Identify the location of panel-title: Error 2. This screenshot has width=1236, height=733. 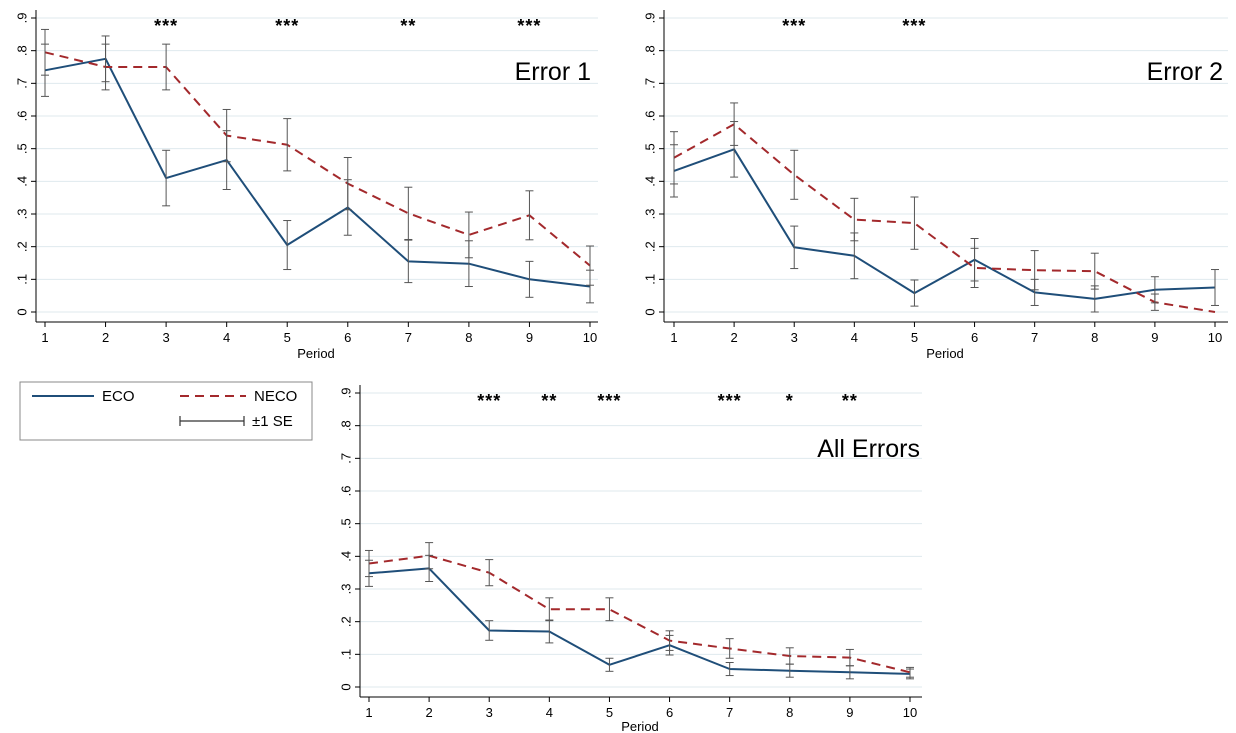
(1185, 72).